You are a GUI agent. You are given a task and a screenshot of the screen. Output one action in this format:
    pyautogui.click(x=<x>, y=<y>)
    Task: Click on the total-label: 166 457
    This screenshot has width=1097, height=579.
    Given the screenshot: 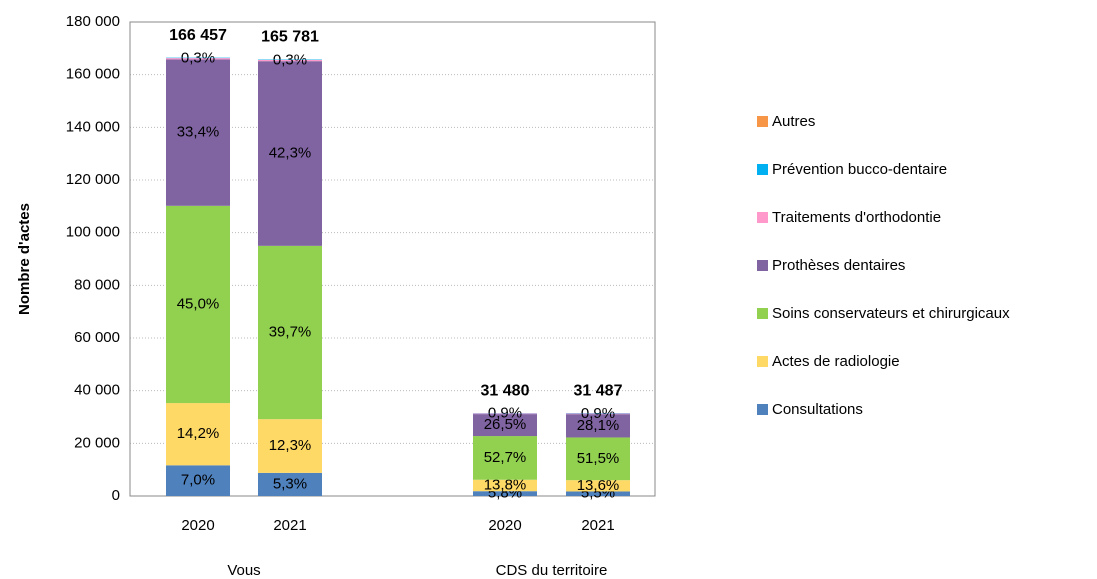 What is the action you would take?
    pyautogui.click(x=198, y=35)
    